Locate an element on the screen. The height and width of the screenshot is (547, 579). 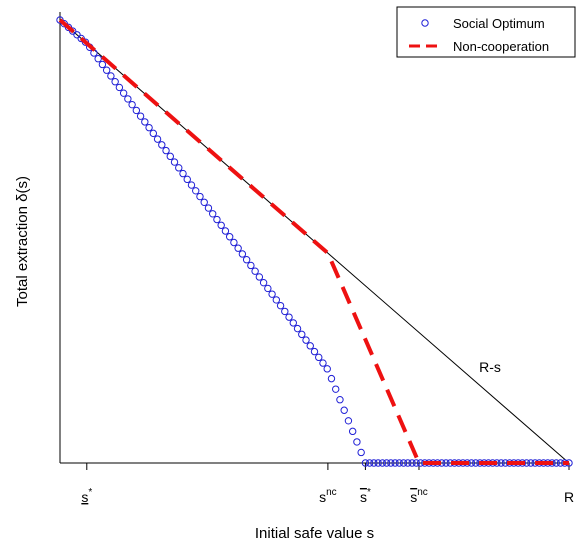
legend-label: Social Optimum is located at coordinates (499, 23).